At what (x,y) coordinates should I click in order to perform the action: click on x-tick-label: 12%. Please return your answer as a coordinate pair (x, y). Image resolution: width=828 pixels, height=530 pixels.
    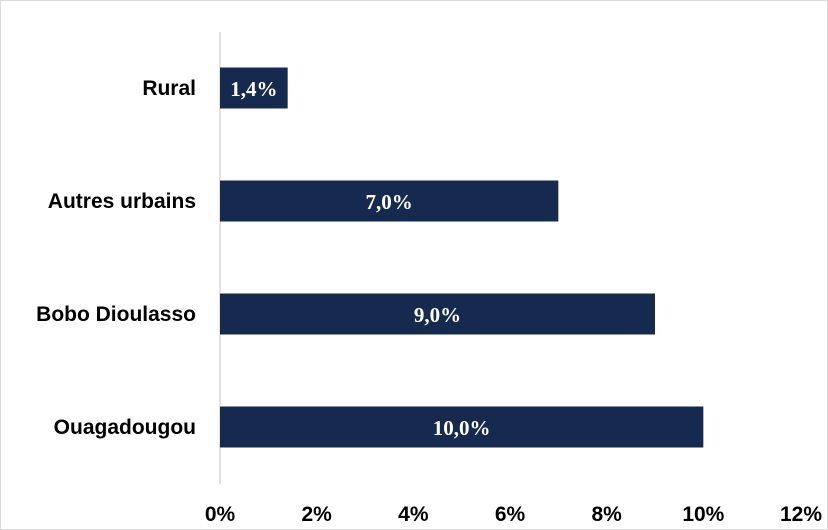
    Looking at the image, I should click on (801, 514).